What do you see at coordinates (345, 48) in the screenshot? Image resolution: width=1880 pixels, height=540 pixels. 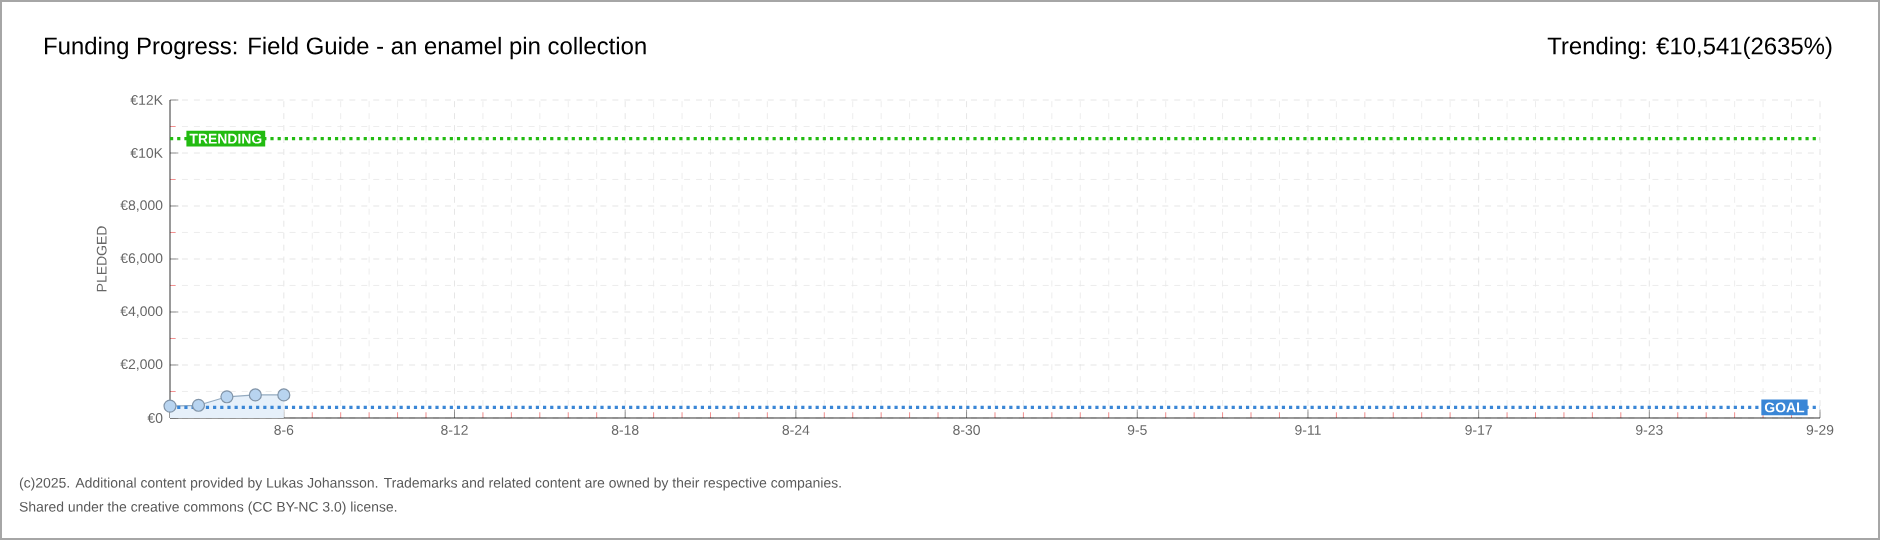 I see `chart-title: Funding Progress: Field Guide - an enamel pin collection` at bounding box center [345, 48].